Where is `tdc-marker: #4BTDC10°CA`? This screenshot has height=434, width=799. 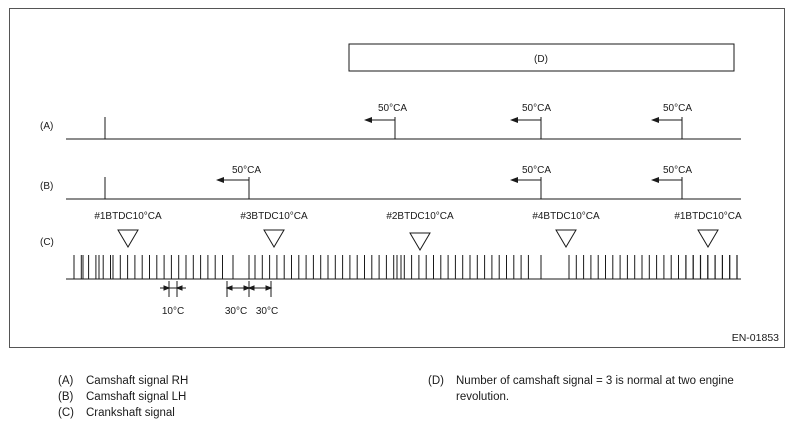 tdc-marker: #4BTDC10°CA is located at coordinates (566, 229).